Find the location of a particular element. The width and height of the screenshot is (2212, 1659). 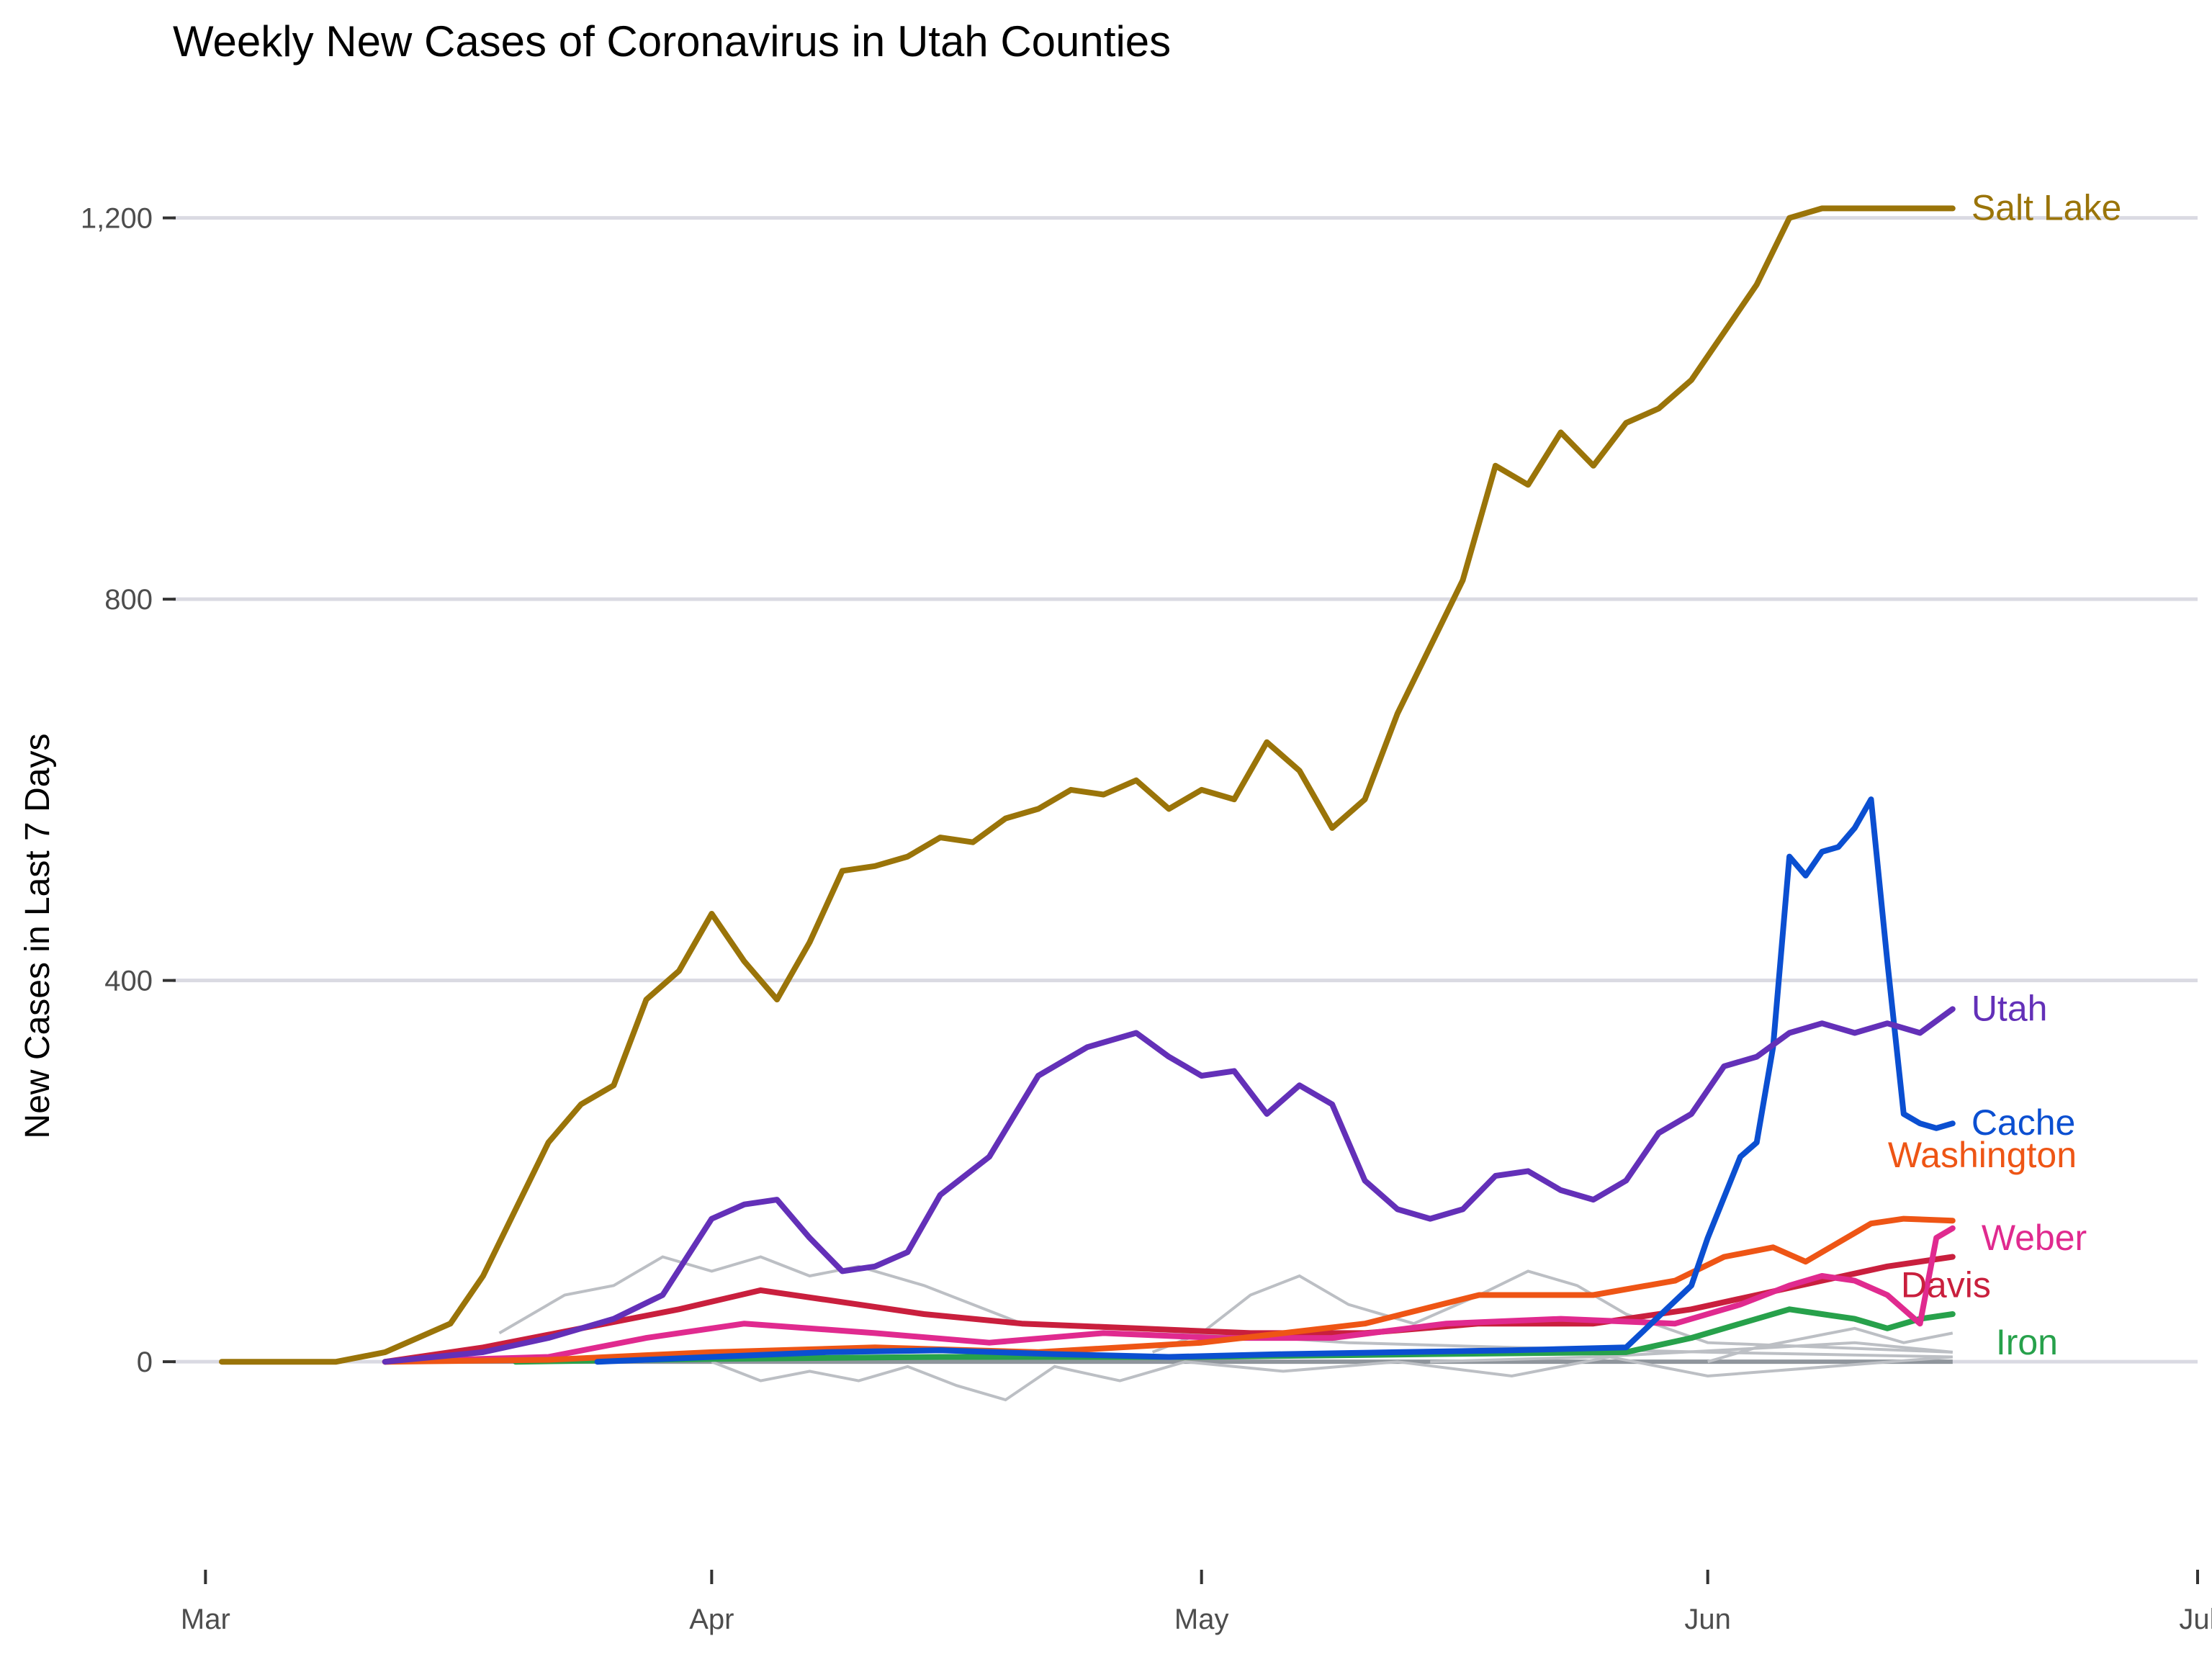

x-tick-label: Apr is located at coordinates (711, 1620).